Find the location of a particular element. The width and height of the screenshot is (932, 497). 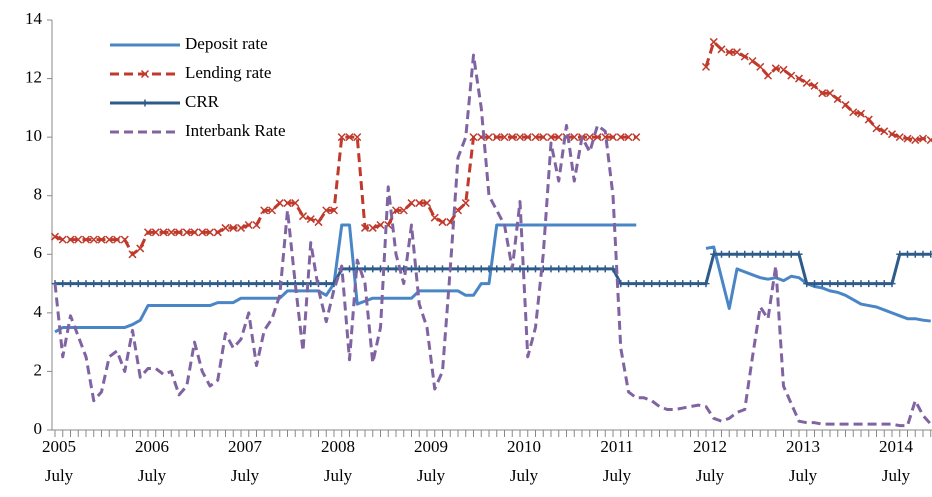

legend-label: Lending rate is located at coordinates (228, 72).